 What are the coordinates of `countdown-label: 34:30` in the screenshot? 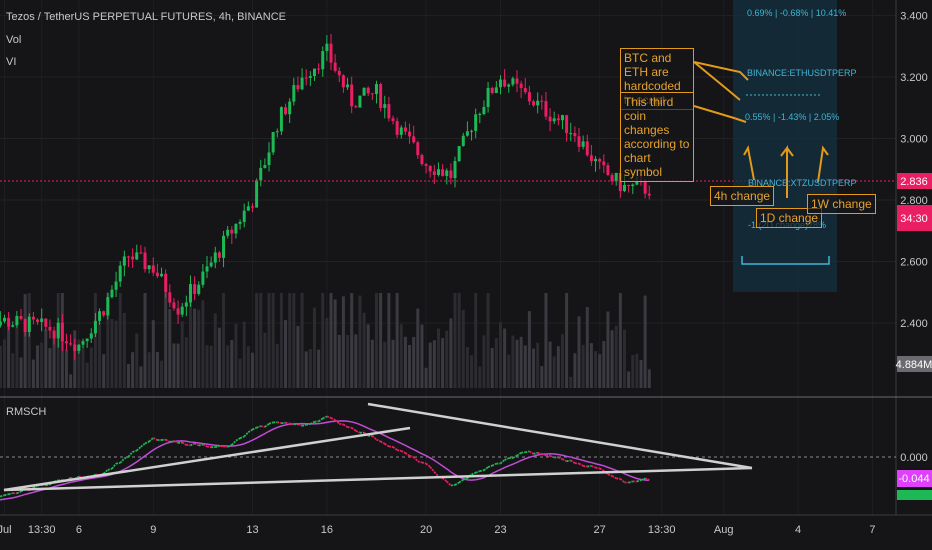 It's located at (914, 219).